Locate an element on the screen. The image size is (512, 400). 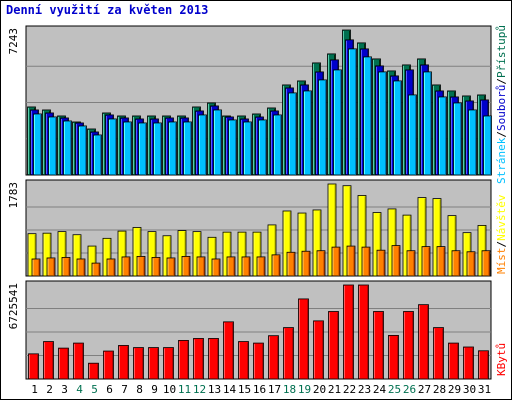
x-tick-day-19: 19 is located at coordinates (304, 389).